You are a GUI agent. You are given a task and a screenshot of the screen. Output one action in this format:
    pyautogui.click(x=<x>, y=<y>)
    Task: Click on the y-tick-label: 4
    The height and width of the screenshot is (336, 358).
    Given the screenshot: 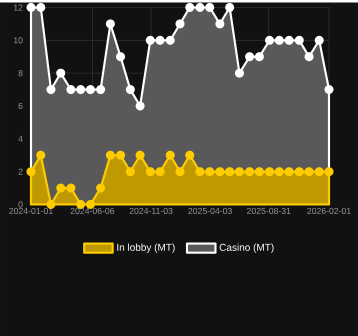 What is the action you would take?
    pyautogui.click(x=20, y=139)
    